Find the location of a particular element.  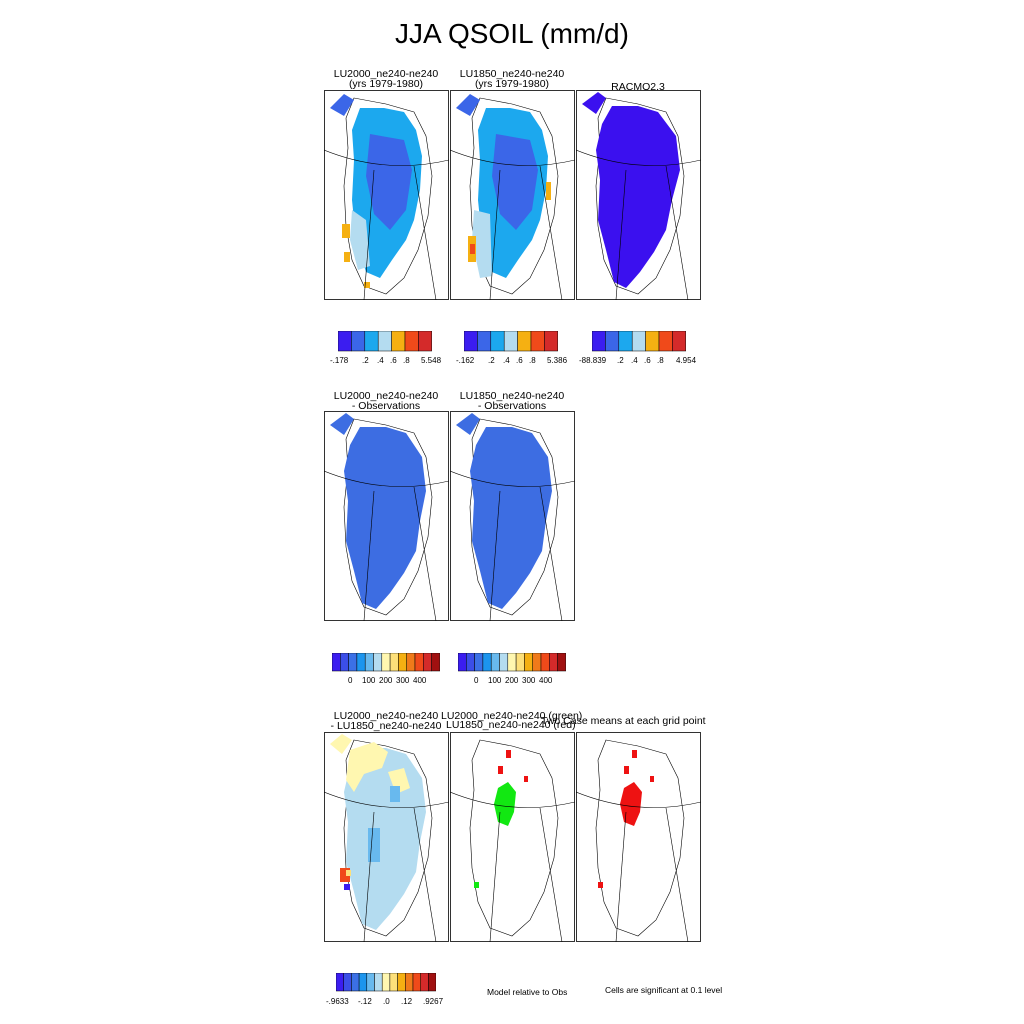

map-panel-lu1850-obs is located at coordinates (512, 516).